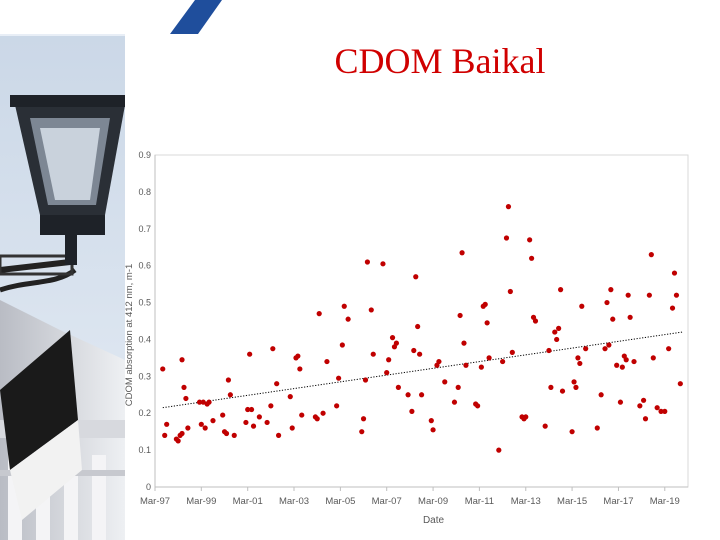 Image resolution: width=720 pixels, height=540 pixels. What do you see at coordinates (434, 520) in the screenshot?
I see `x-axis-title: Date` at bounding box center [434, 520].